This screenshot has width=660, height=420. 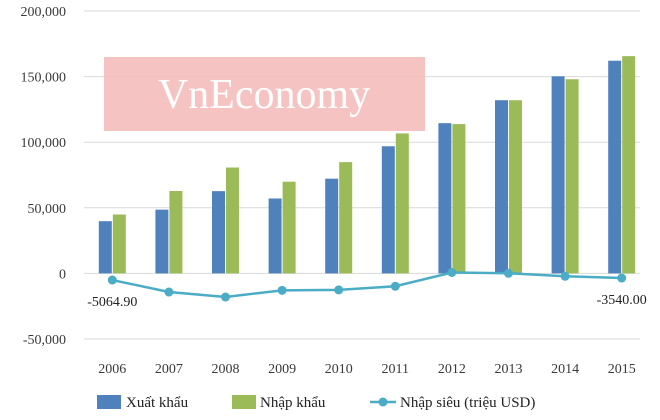 I want to click on y-tick-label: 0, so click(x=62, y=274).